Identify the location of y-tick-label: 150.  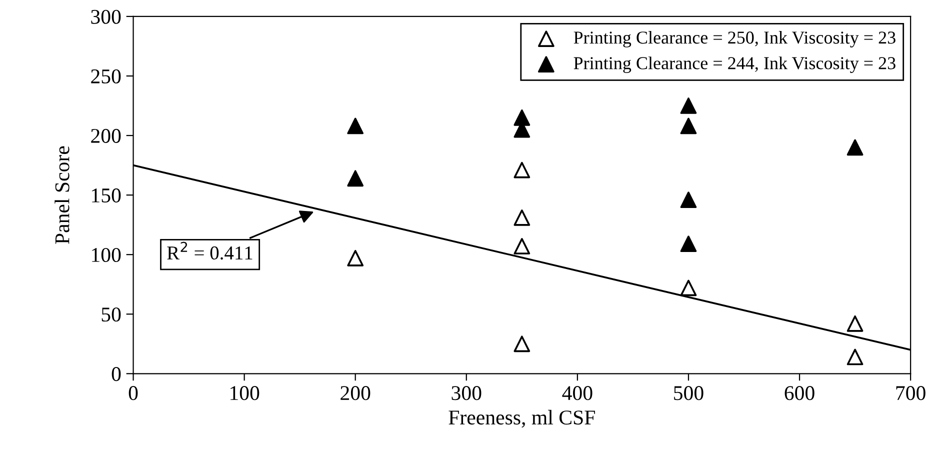
(106, 195).